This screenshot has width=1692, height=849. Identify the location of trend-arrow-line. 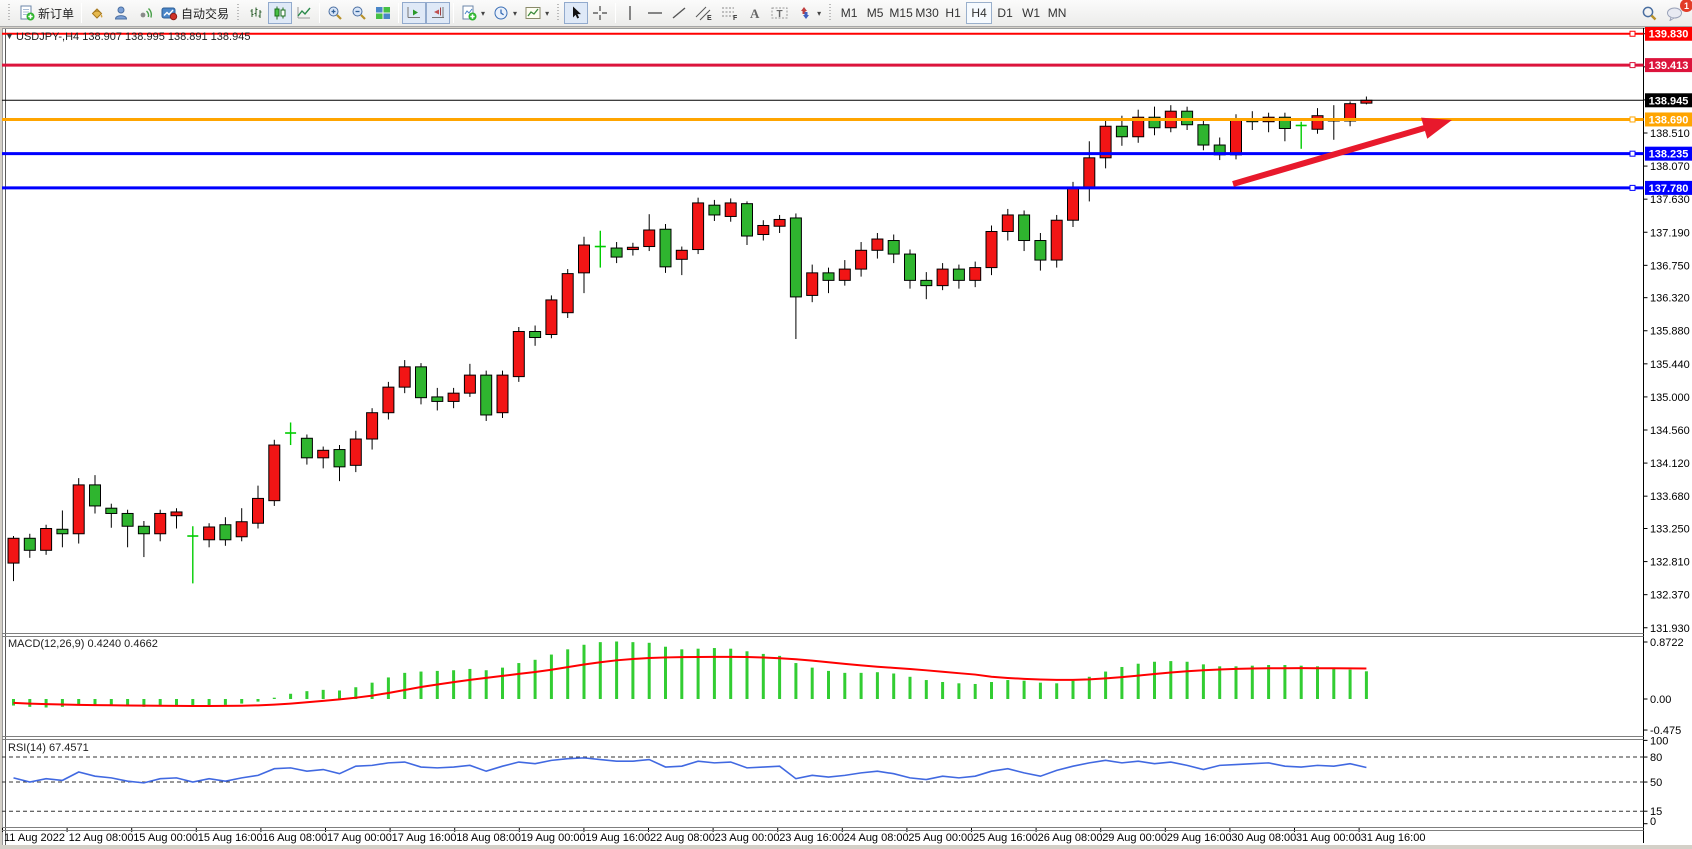
(1330, 155).